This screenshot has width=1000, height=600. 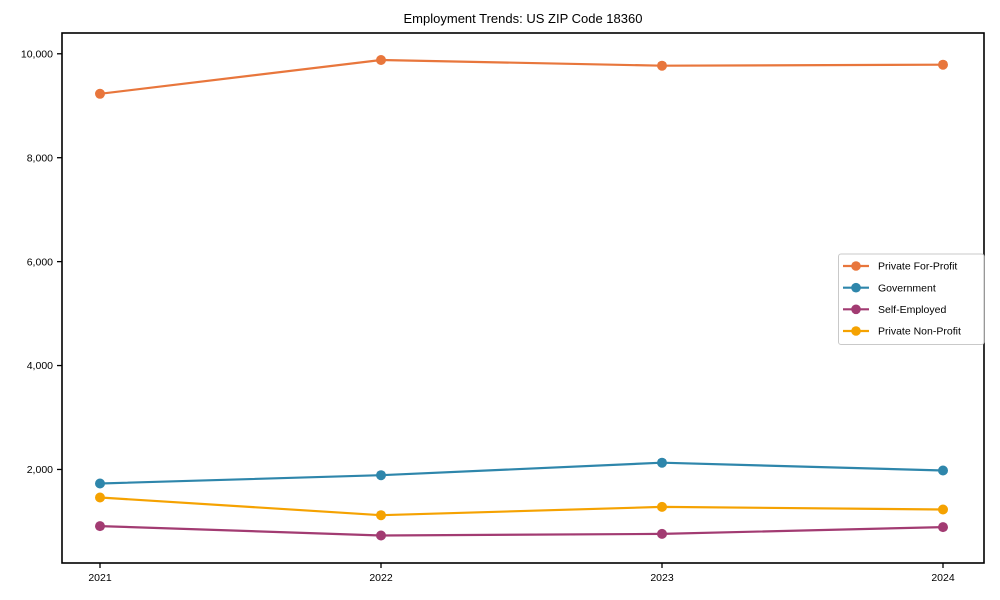 I want to click on marker-private-for-profit-2024, so click(x=943, y=64).